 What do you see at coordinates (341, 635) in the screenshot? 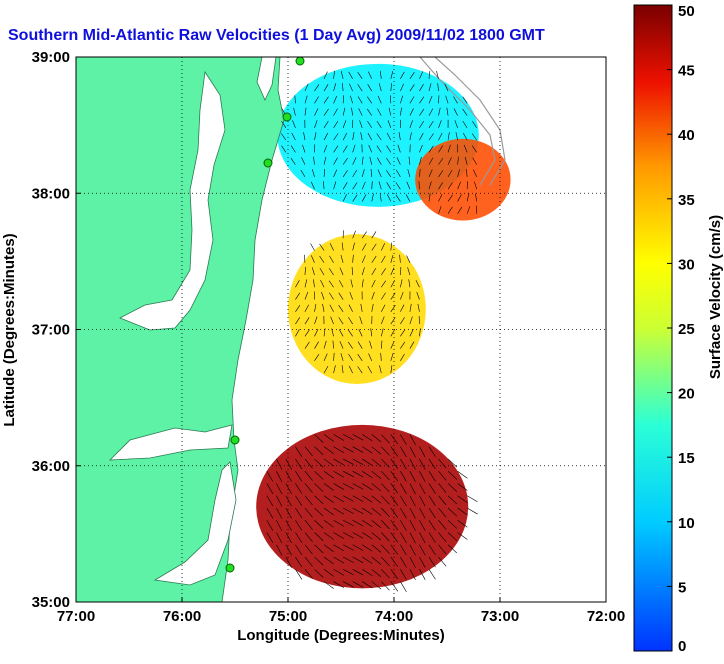
I see `x-axis-label: Longitude (Degrees:Minutes)` at bounding box center [341, 635].